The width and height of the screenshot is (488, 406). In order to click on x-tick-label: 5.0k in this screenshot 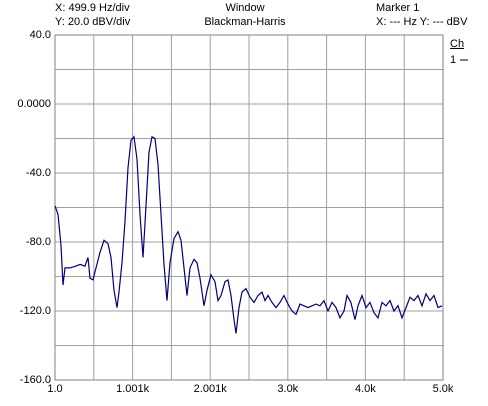, I will do `click(443, 389)`.